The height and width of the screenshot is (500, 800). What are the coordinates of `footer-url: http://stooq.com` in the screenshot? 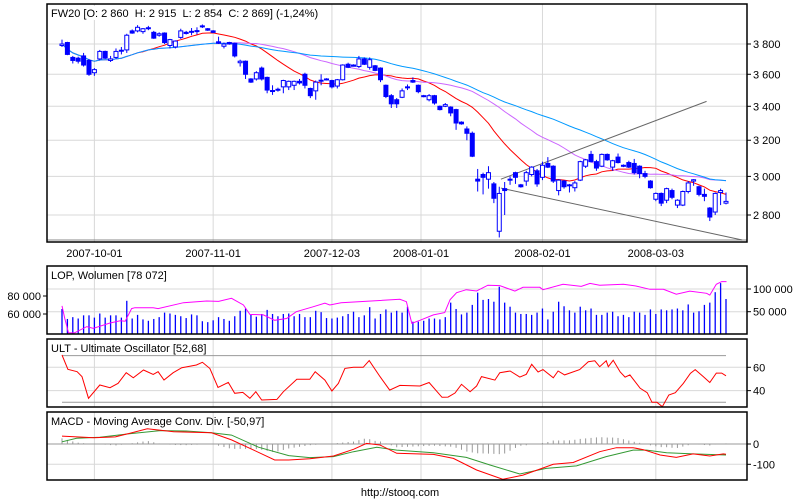 It's located at (400, 493).